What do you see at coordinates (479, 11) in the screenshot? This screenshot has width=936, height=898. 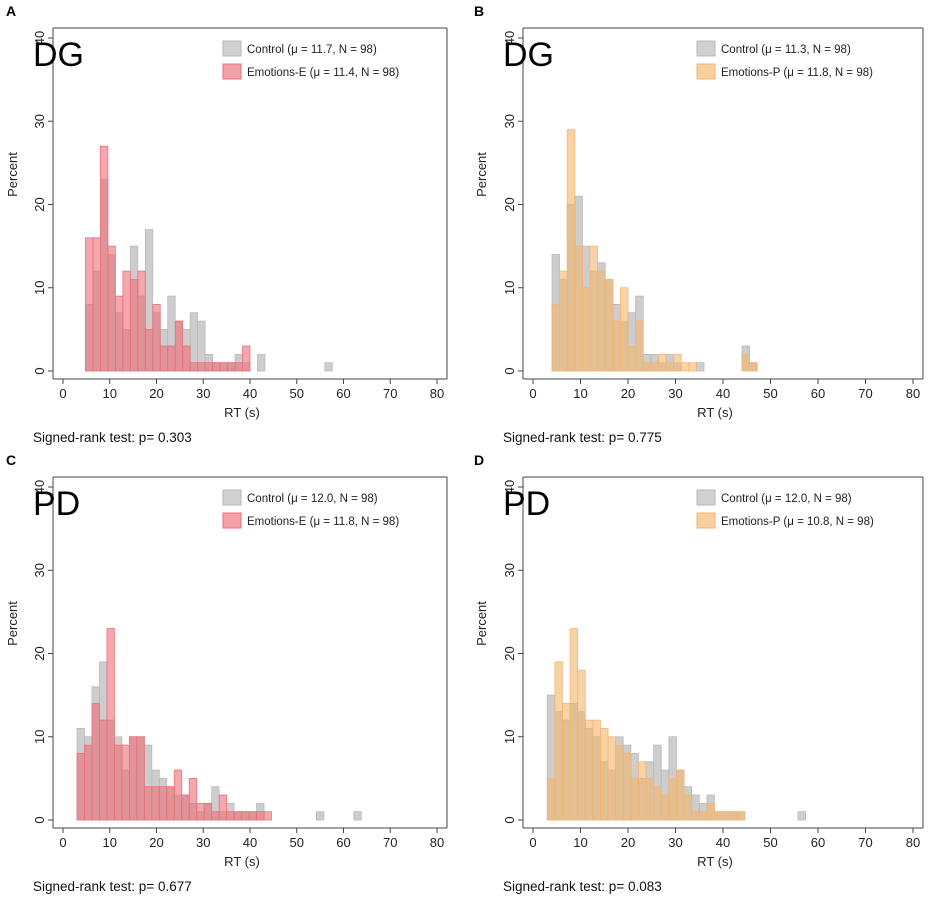 I see `panel-letter: B` at bounding box center [479, 11].